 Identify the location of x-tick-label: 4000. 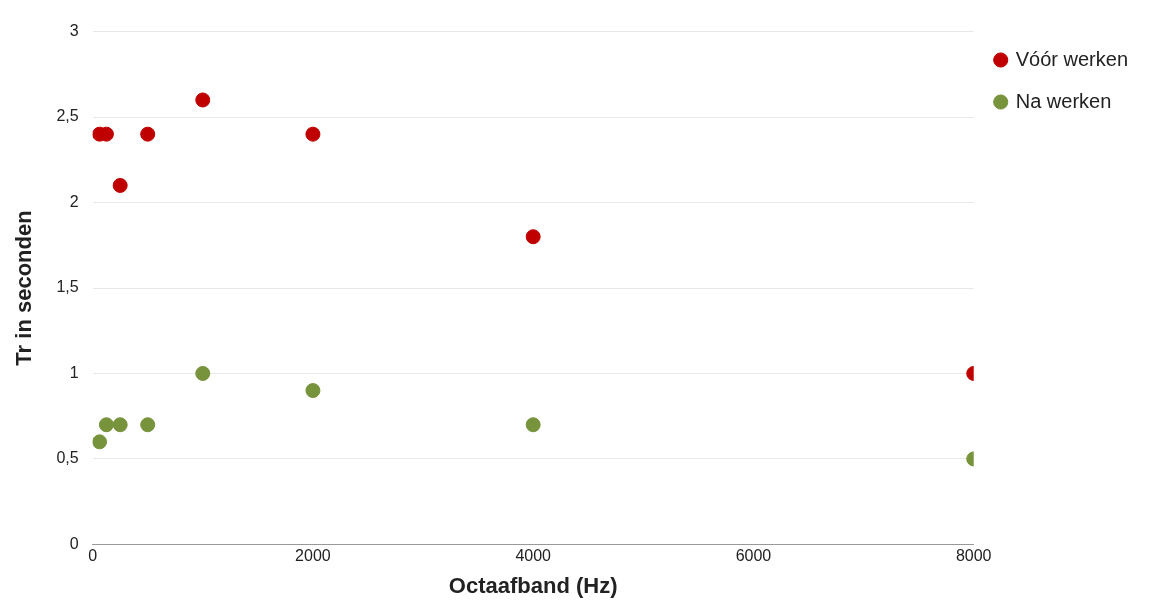
(533, 556).